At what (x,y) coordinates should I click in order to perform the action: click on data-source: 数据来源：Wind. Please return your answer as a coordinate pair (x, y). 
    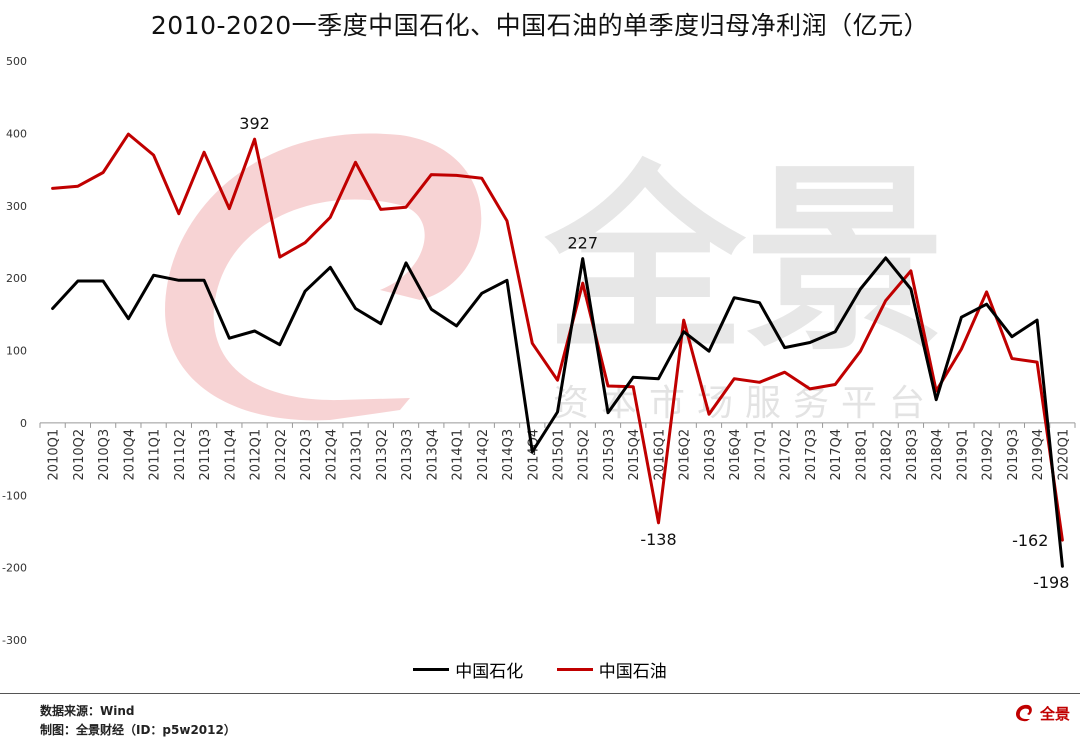
    Looking at the image, I should click on (87, 711).